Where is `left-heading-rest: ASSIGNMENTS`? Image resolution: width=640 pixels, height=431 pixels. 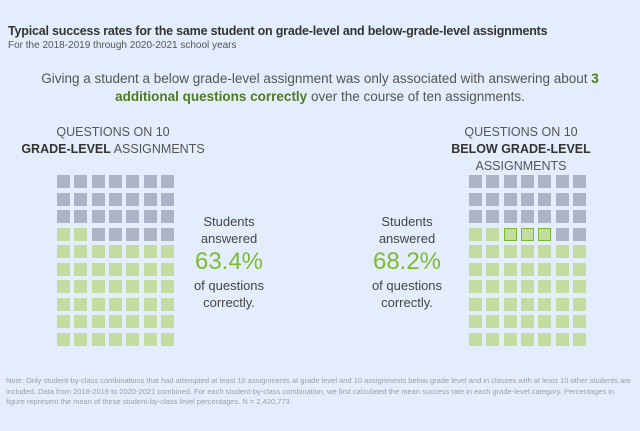
left-heading-rest: ASSIGNMENTS is located at coordinates (157, 149).